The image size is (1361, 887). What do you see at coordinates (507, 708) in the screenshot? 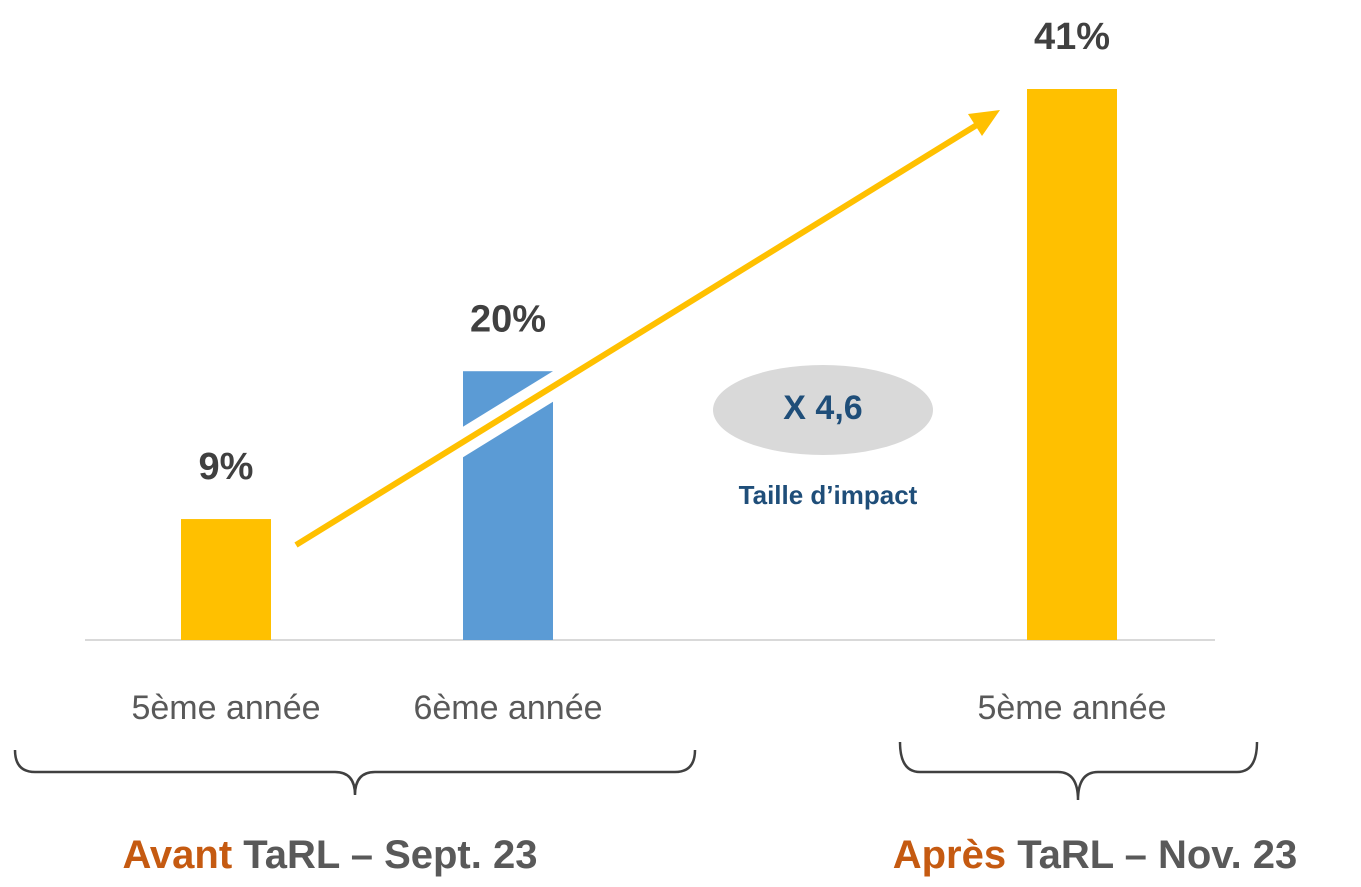
I see `x-tick-label: 6ème année` at bounding box center [507, 708].